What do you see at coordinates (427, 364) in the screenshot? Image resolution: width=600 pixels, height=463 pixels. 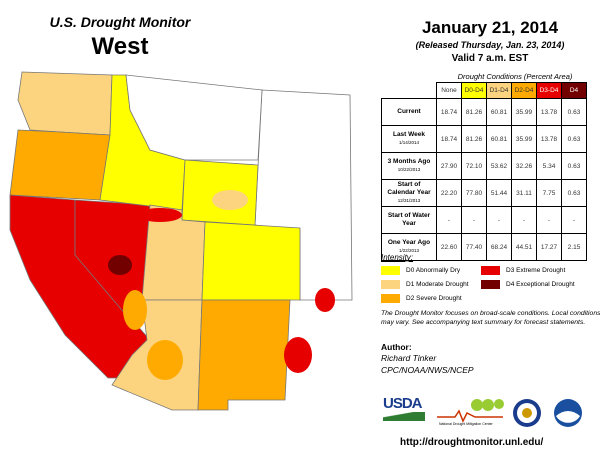 I see `author-info: Richard Tinker CPC/NOAA/NWS/NCEP` at bounding box center [427, 364].